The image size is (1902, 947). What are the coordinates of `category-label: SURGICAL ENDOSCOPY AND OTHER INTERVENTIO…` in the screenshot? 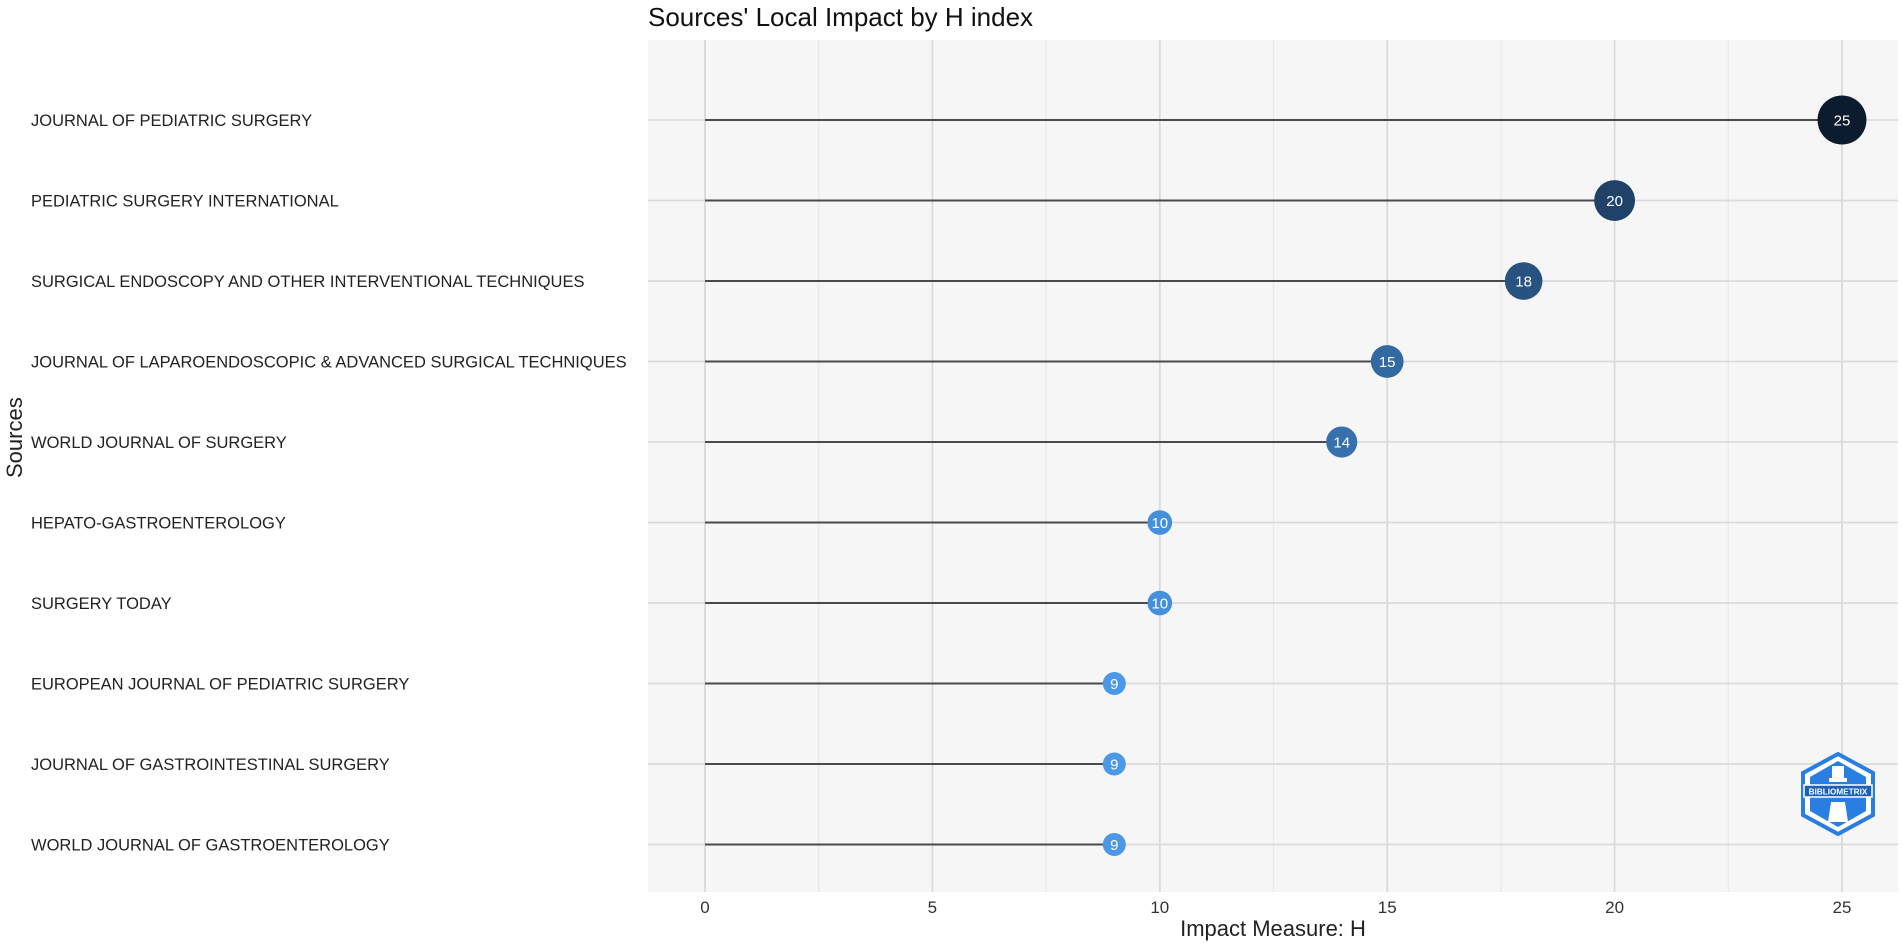 It's located at (307, 282).